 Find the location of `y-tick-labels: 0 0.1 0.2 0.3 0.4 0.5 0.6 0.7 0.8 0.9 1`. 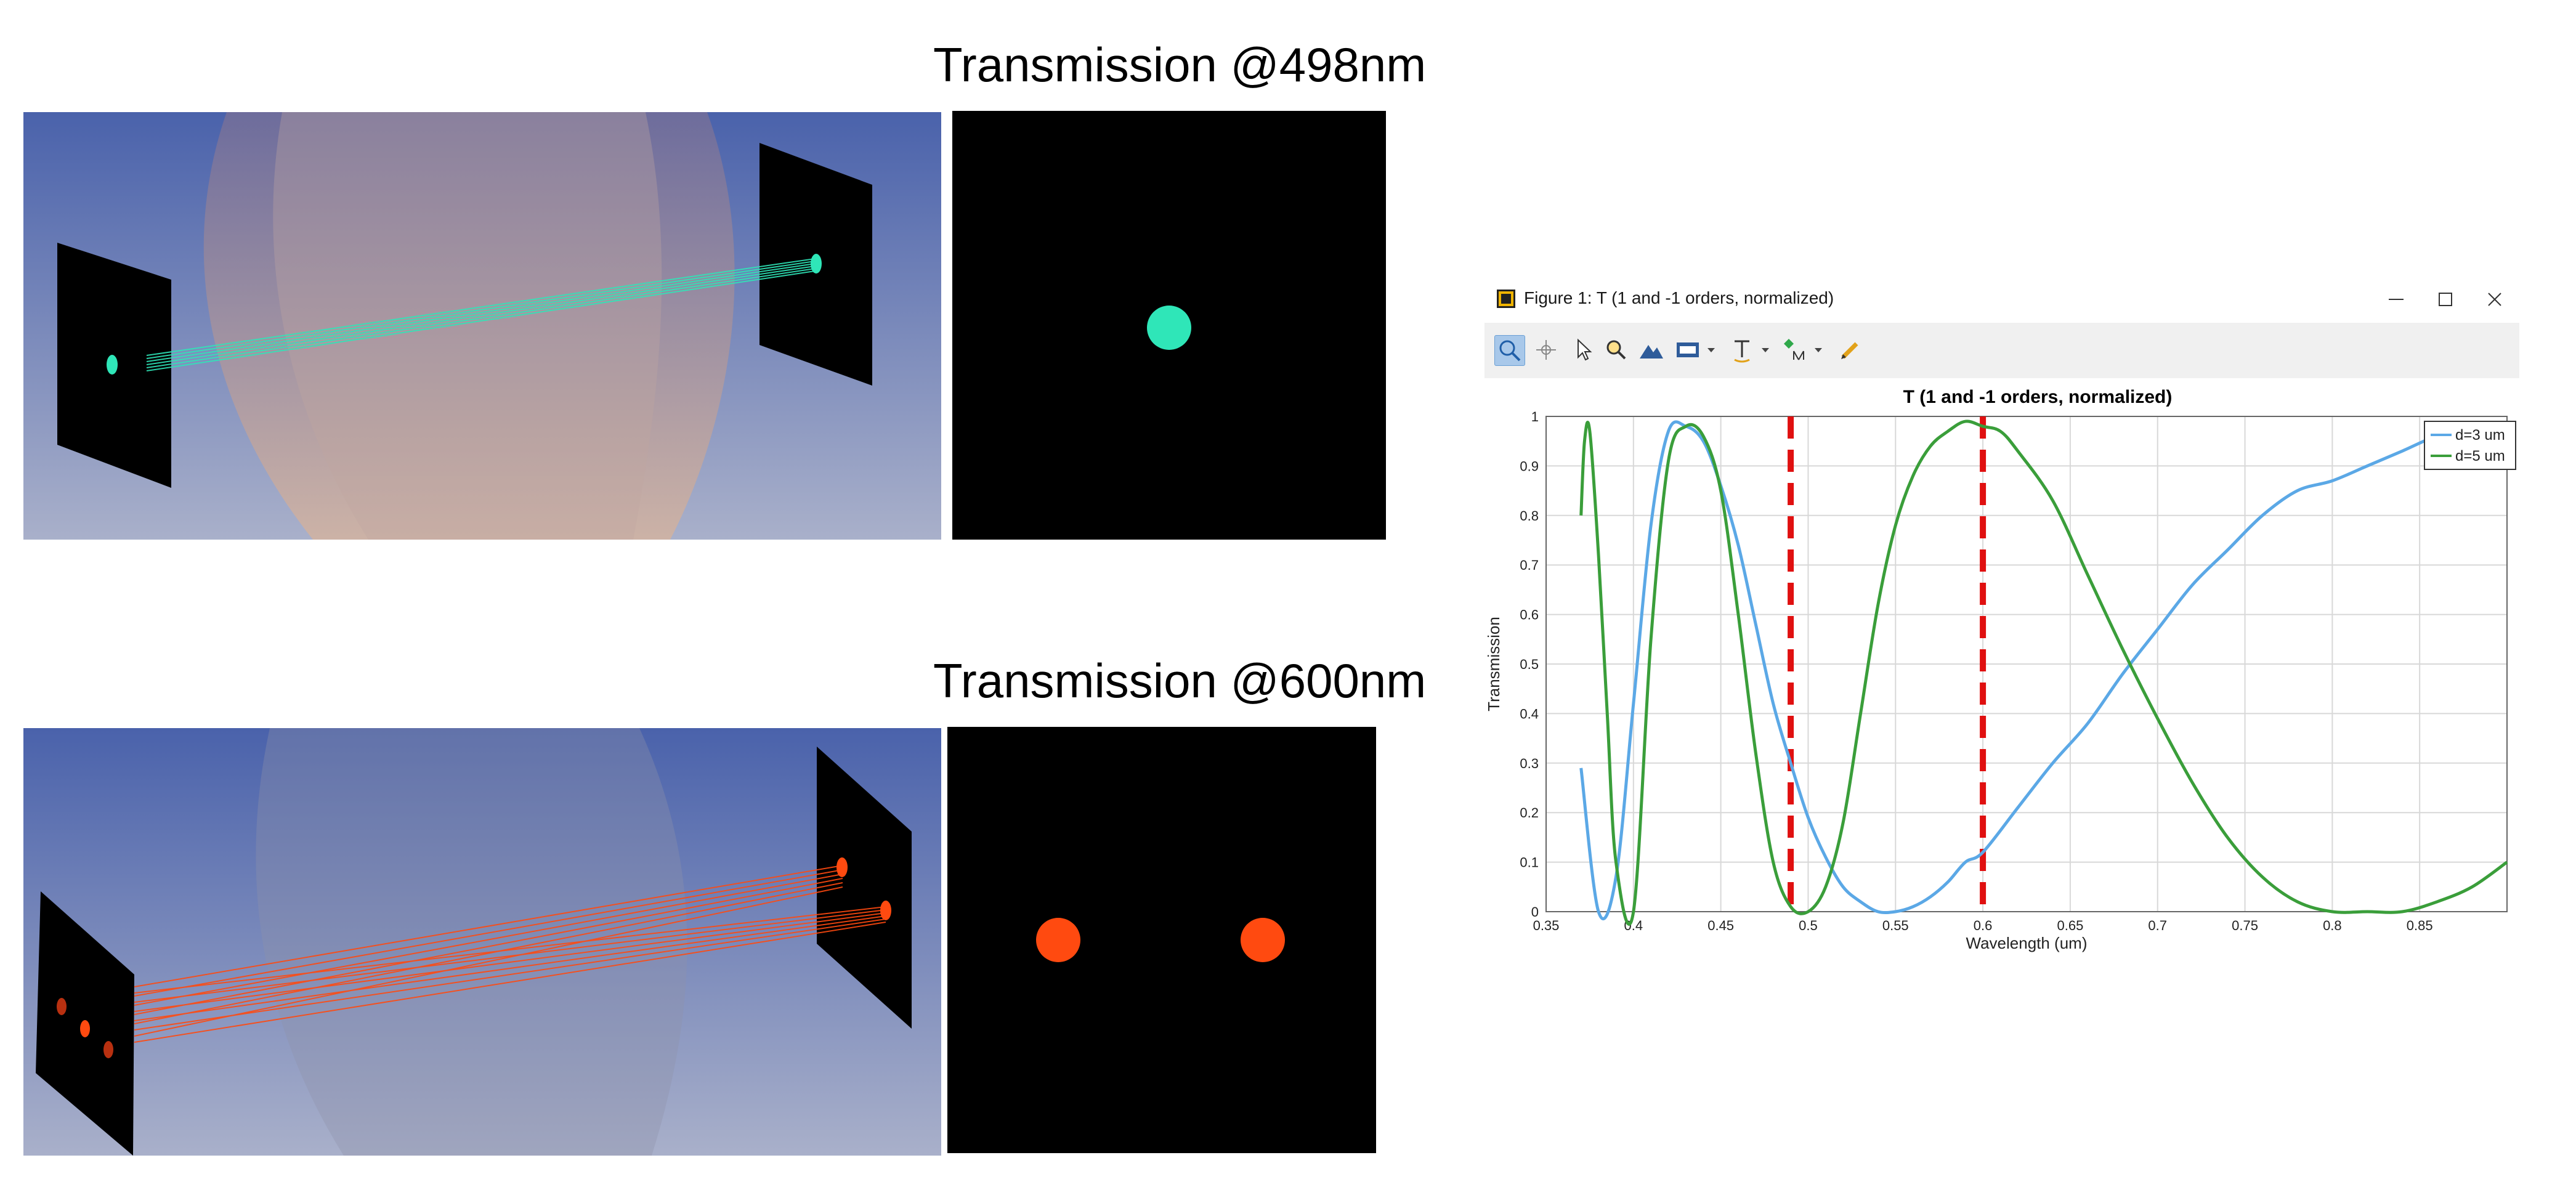

y-tick-labels: 0 0.1 0.2 0.3 0.4 0.5 0.6 0.7 0.8 0.9 1 is located at coordinates (1529, 665).